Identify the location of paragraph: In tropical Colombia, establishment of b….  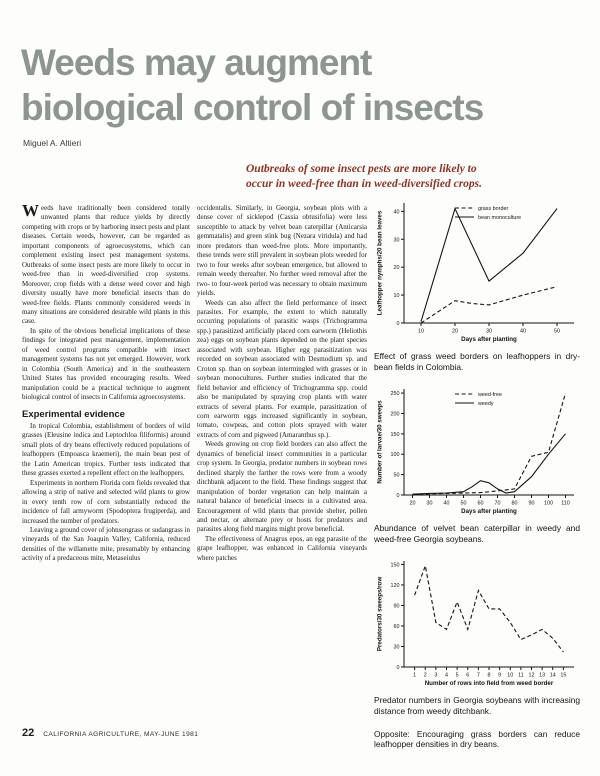
(106, 449).